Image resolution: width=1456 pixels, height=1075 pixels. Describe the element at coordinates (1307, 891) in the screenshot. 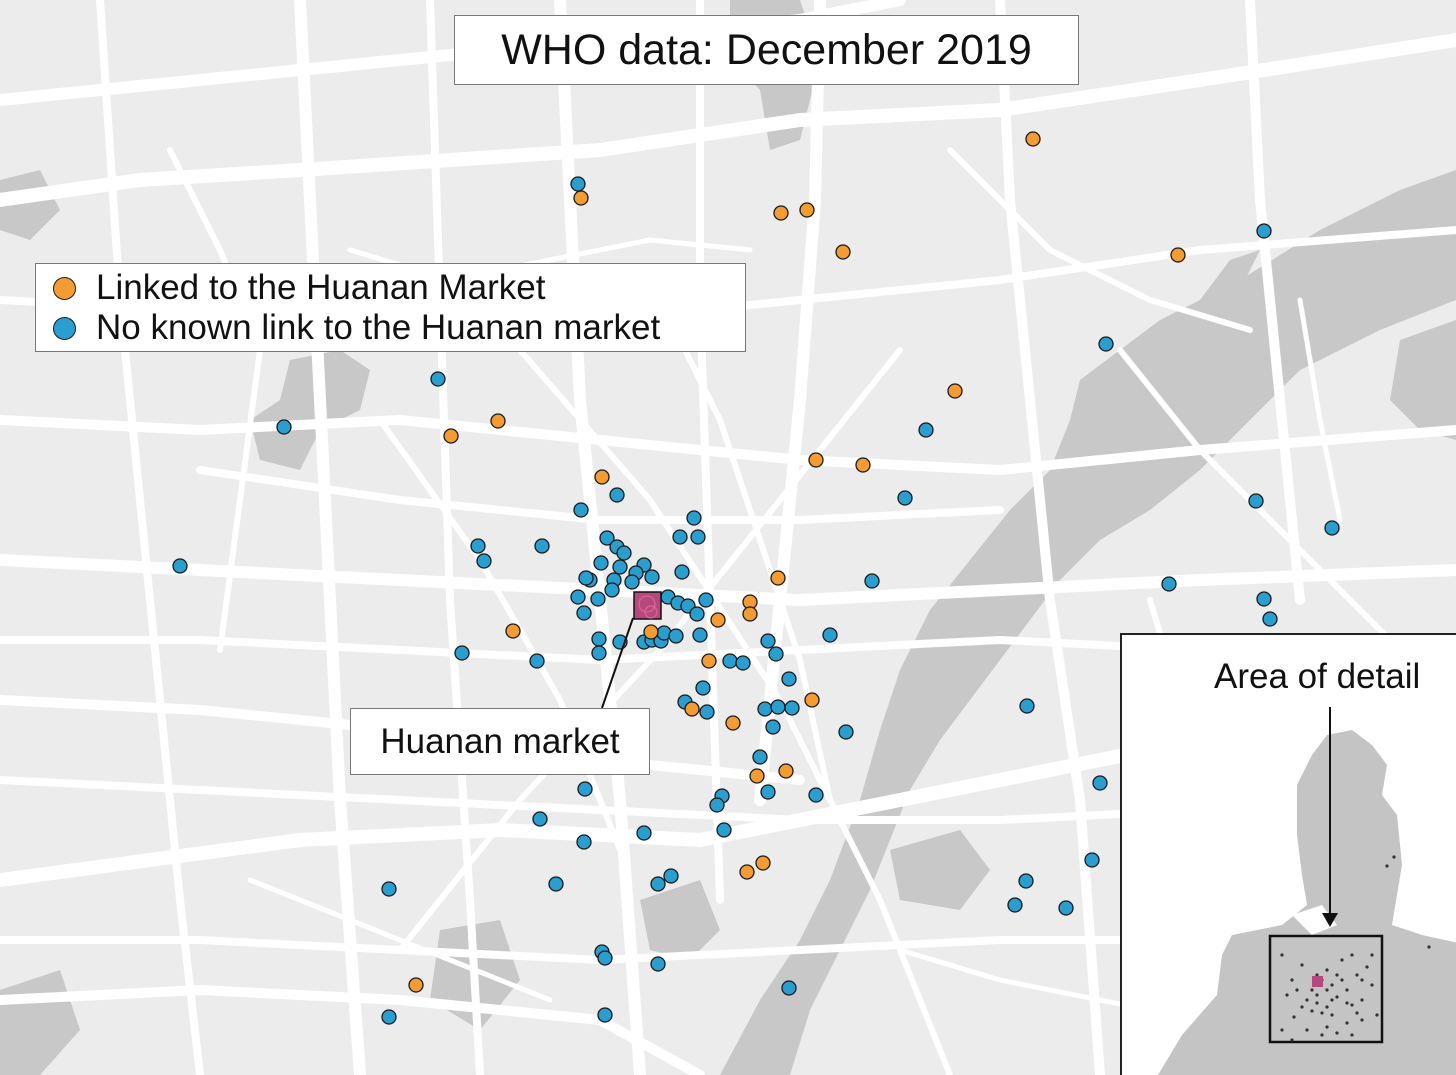

I see `inset-map` at that location.